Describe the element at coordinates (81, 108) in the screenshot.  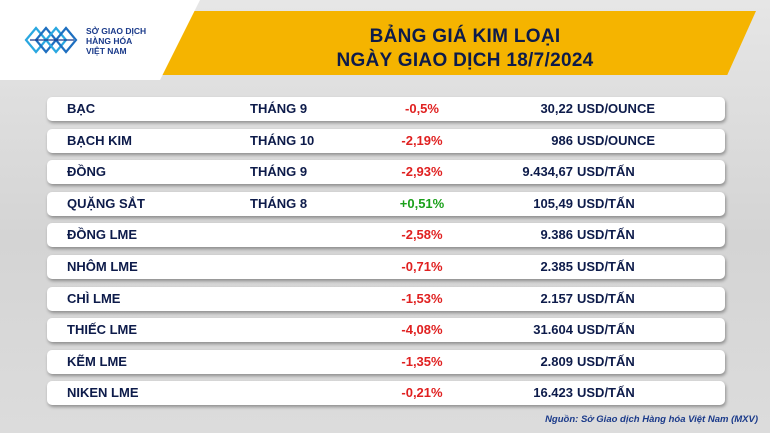
I see `commodity-name: BẠC` at that location.